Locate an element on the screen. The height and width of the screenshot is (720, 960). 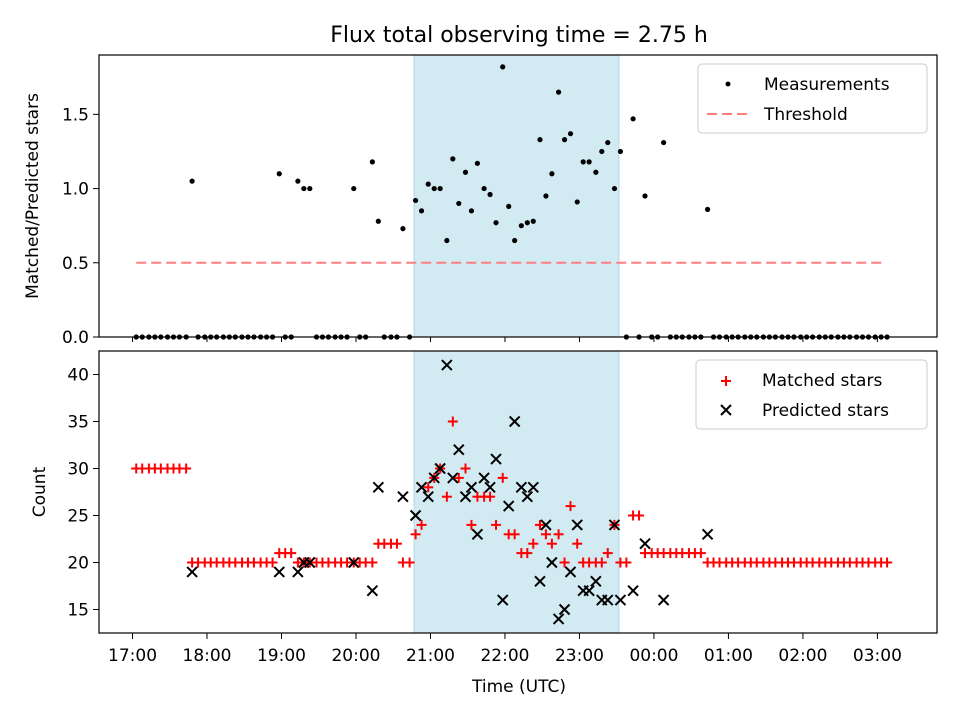
bottom-legend: Matched stars Predicted stars is located at coordinates (811, 394).